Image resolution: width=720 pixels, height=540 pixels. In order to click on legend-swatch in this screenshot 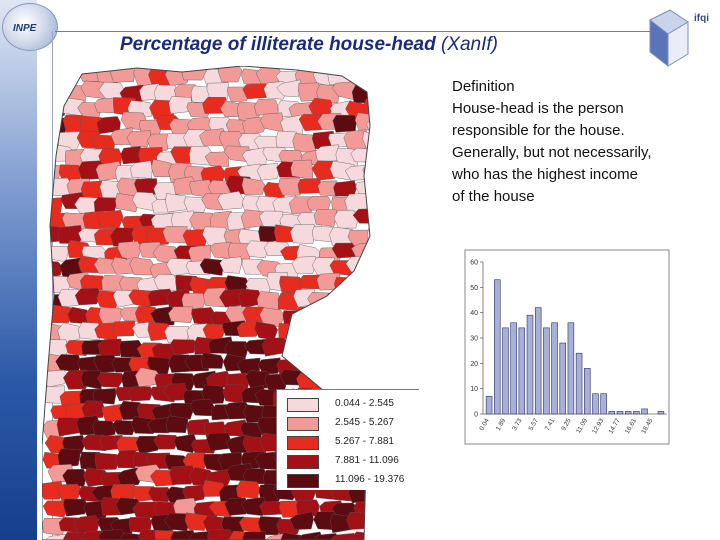, I will do `click(303, 443)`.